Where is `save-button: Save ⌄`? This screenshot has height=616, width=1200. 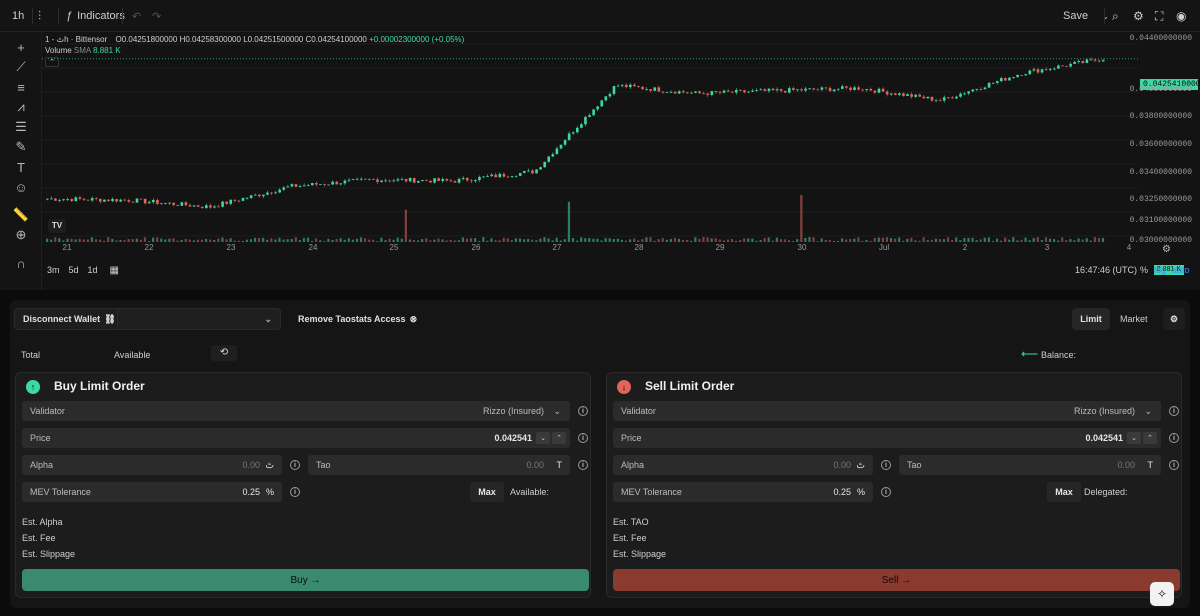 save-button: Save ⌄ is located at coordinates (1086, 16).